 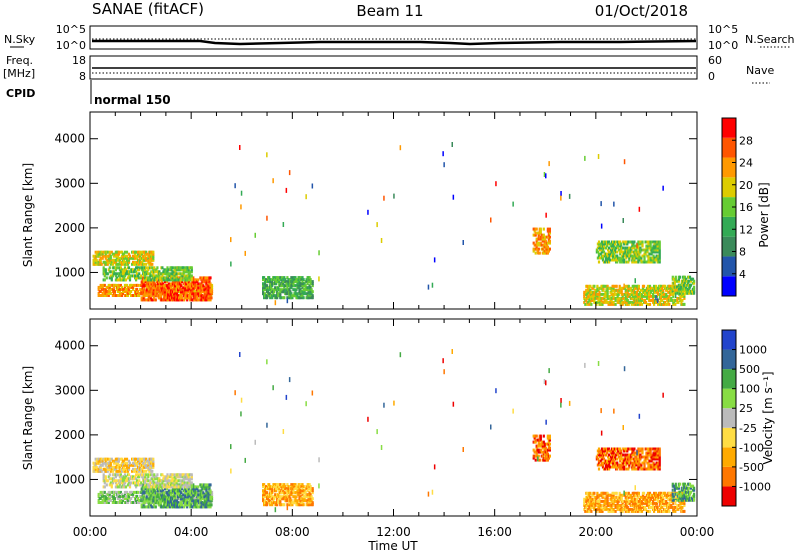 I want to click on colorbar-tick-label: 12, so click(x=746, y=229).